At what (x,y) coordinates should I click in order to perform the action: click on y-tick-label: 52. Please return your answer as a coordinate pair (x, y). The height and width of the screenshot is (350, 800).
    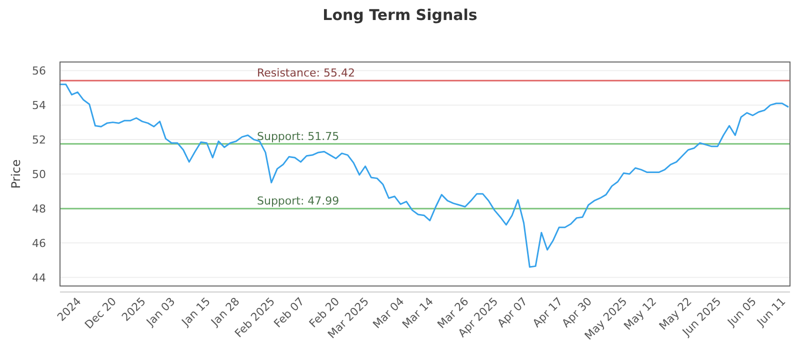
    Looking at the image, I should click on (39, 140).